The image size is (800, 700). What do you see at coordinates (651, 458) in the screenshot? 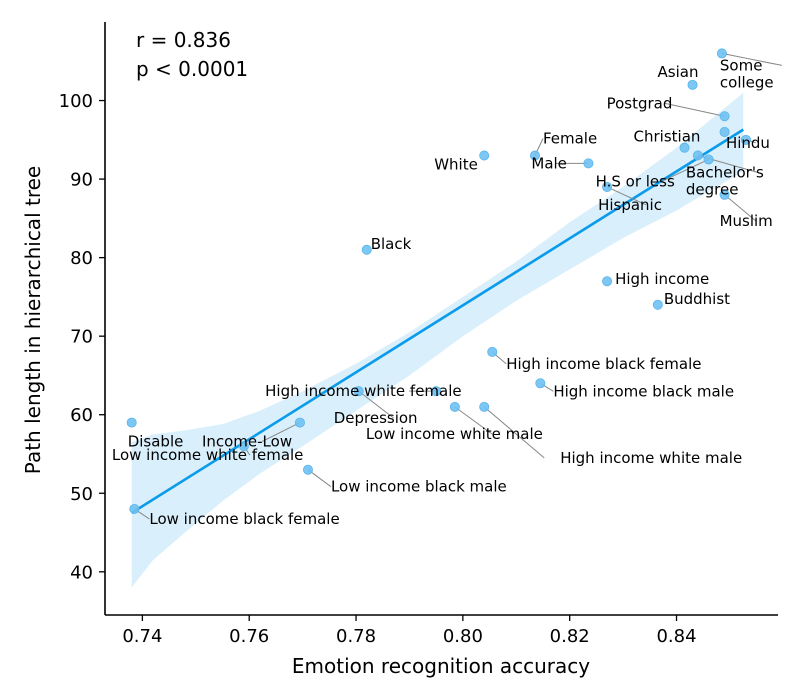
I see `point-label: High income white male` at bounding box center [651, 458].